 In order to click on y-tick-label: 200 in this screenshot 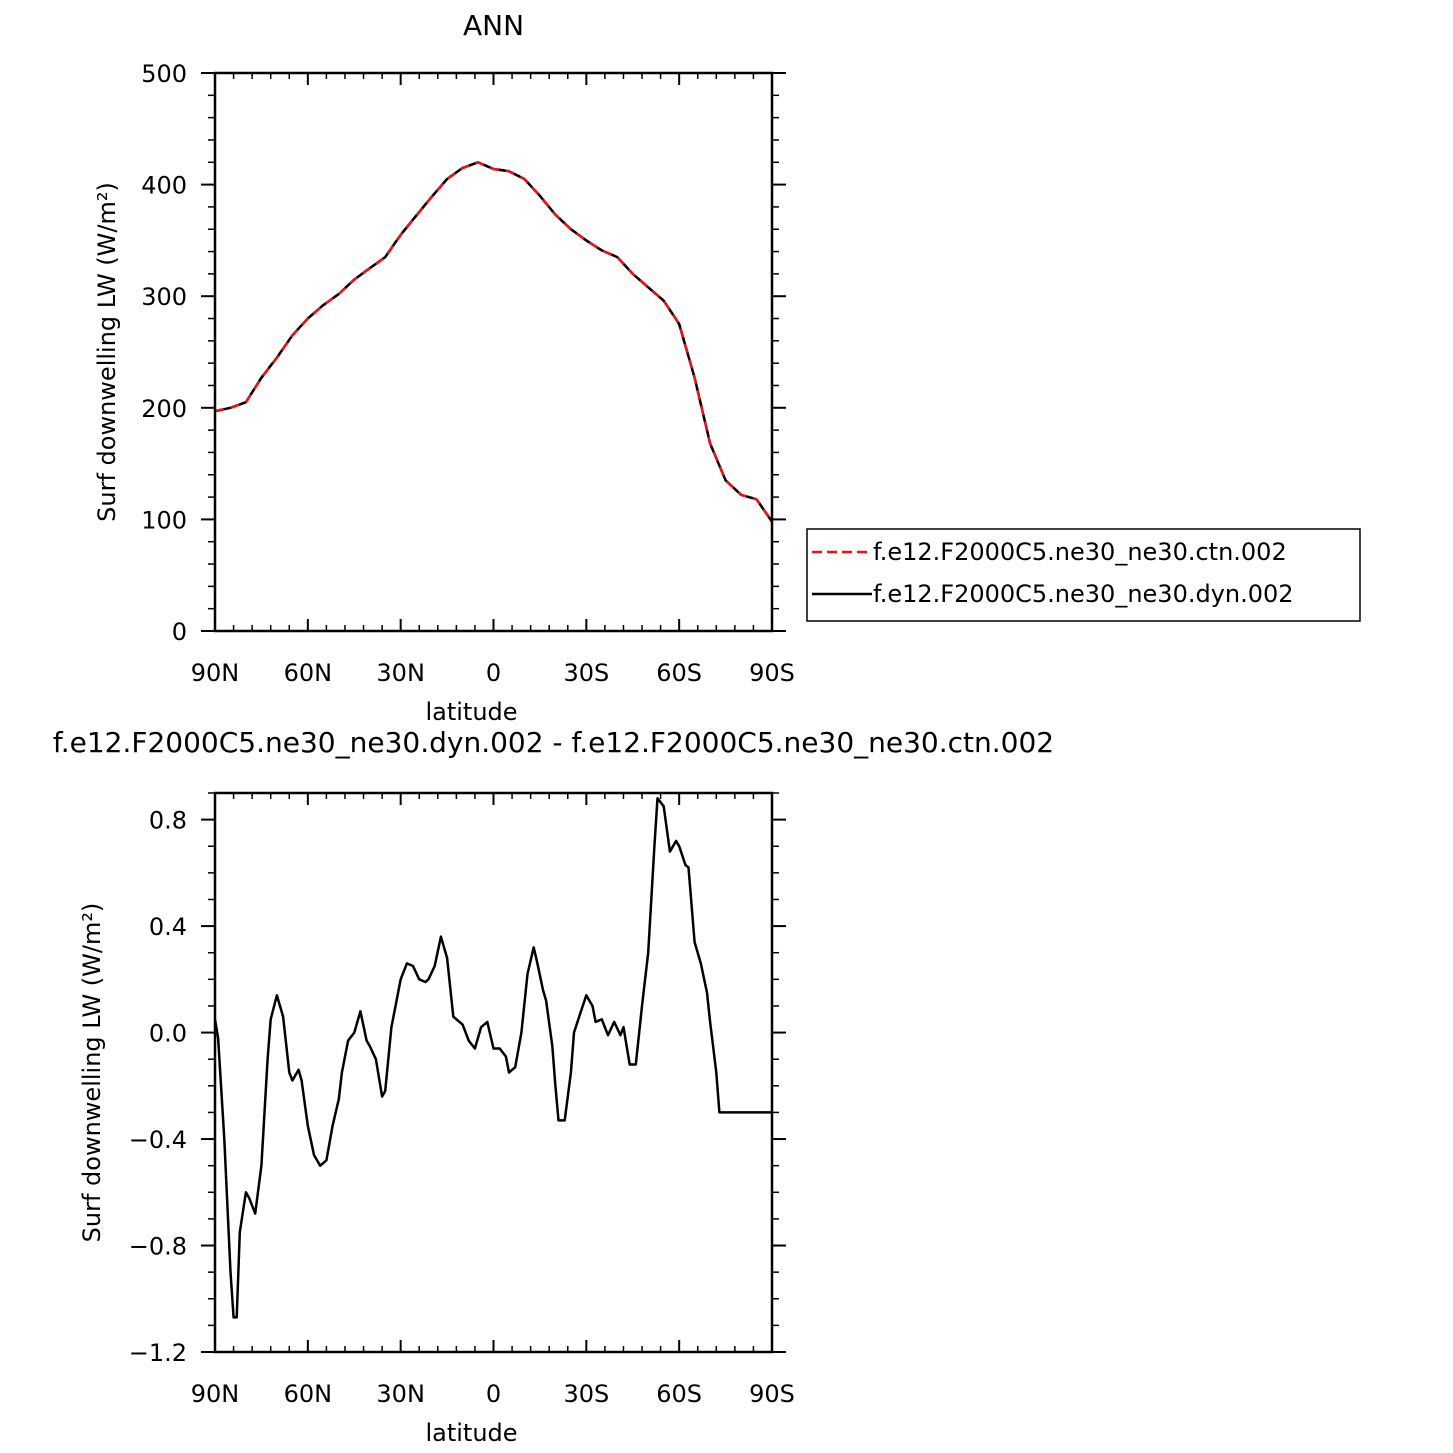, I will do `click(164, 409)`.